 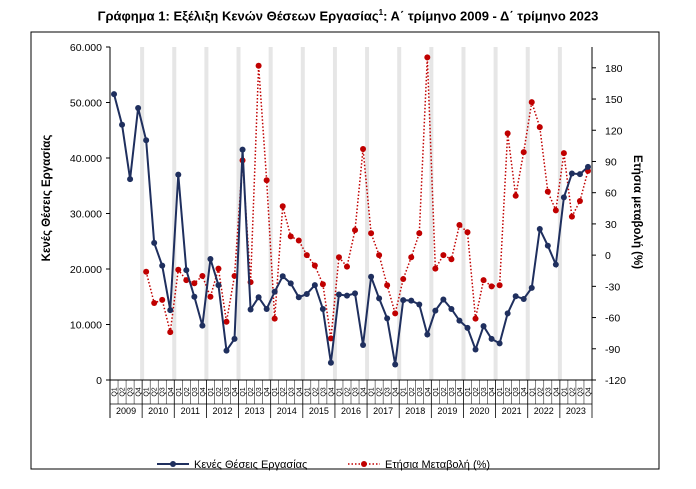 I want to click on year-label: 2015, so click(x=319, y=411).